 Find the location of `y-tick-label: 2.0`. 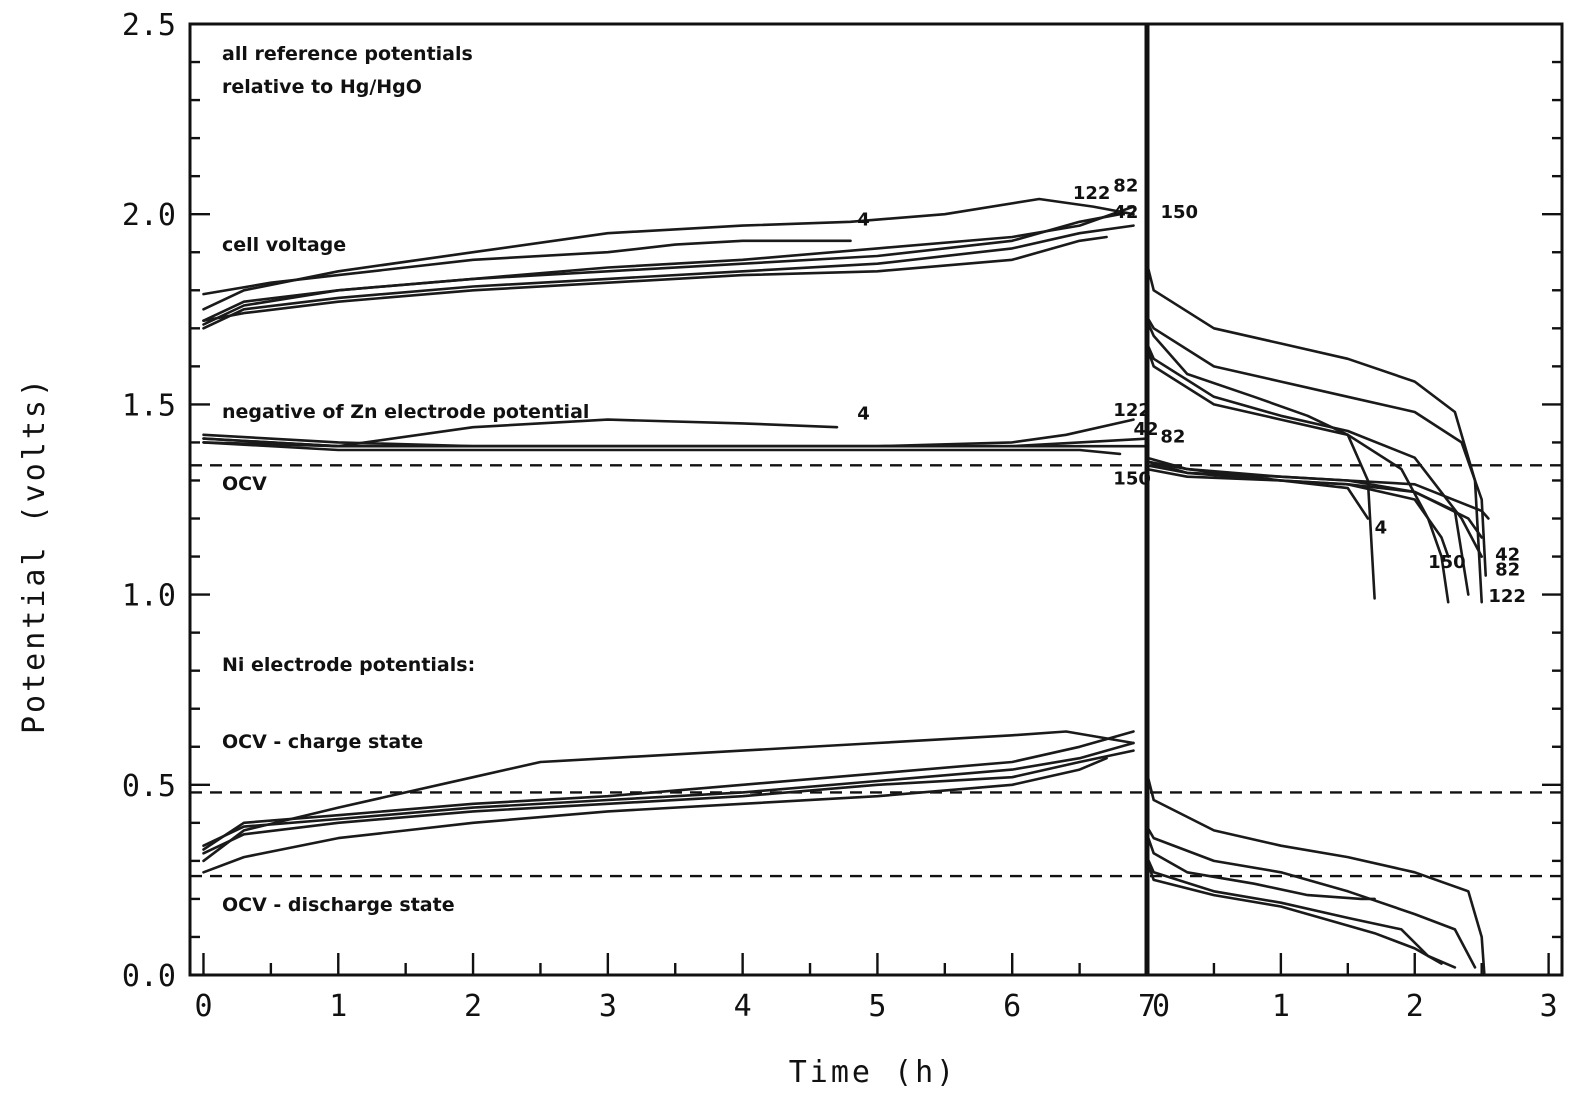

y-tick-label: 2.0 is located at coordinates (149, 215).